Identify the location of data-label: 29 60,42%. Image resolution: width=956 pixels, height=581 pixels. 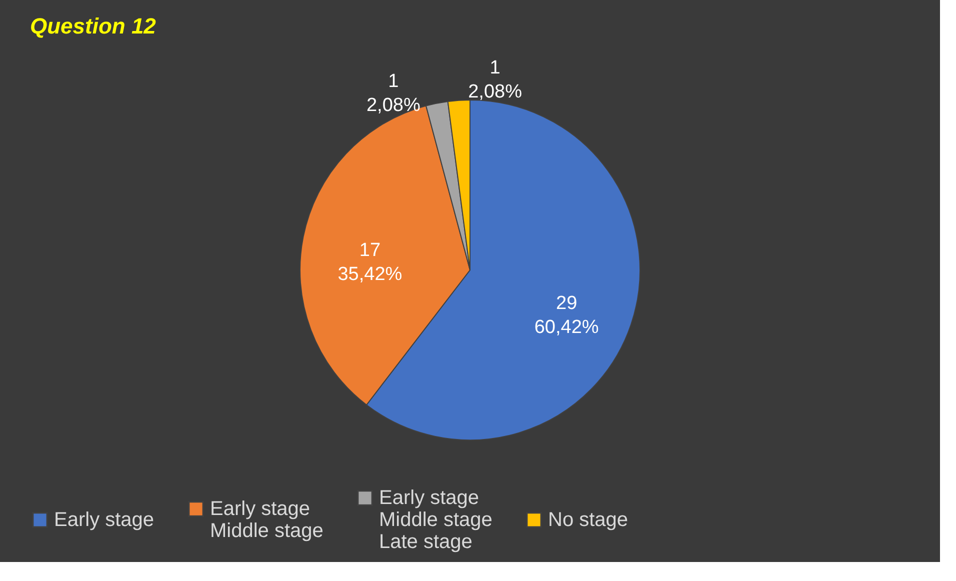
(566, 315).